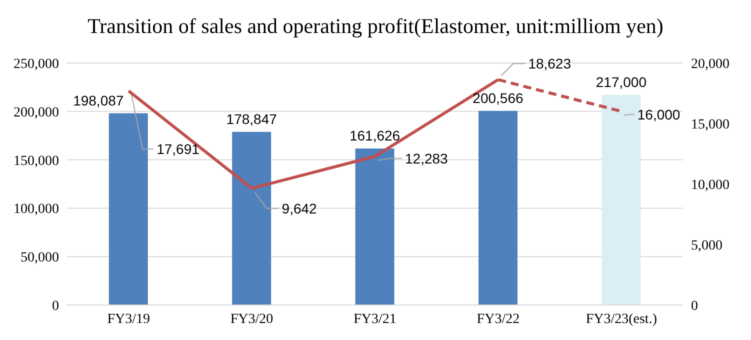  What do you see at coordinates (39, 258) in the screenshot?
I see `y-tick-label: 50,000` at bounding box center [39, 258].